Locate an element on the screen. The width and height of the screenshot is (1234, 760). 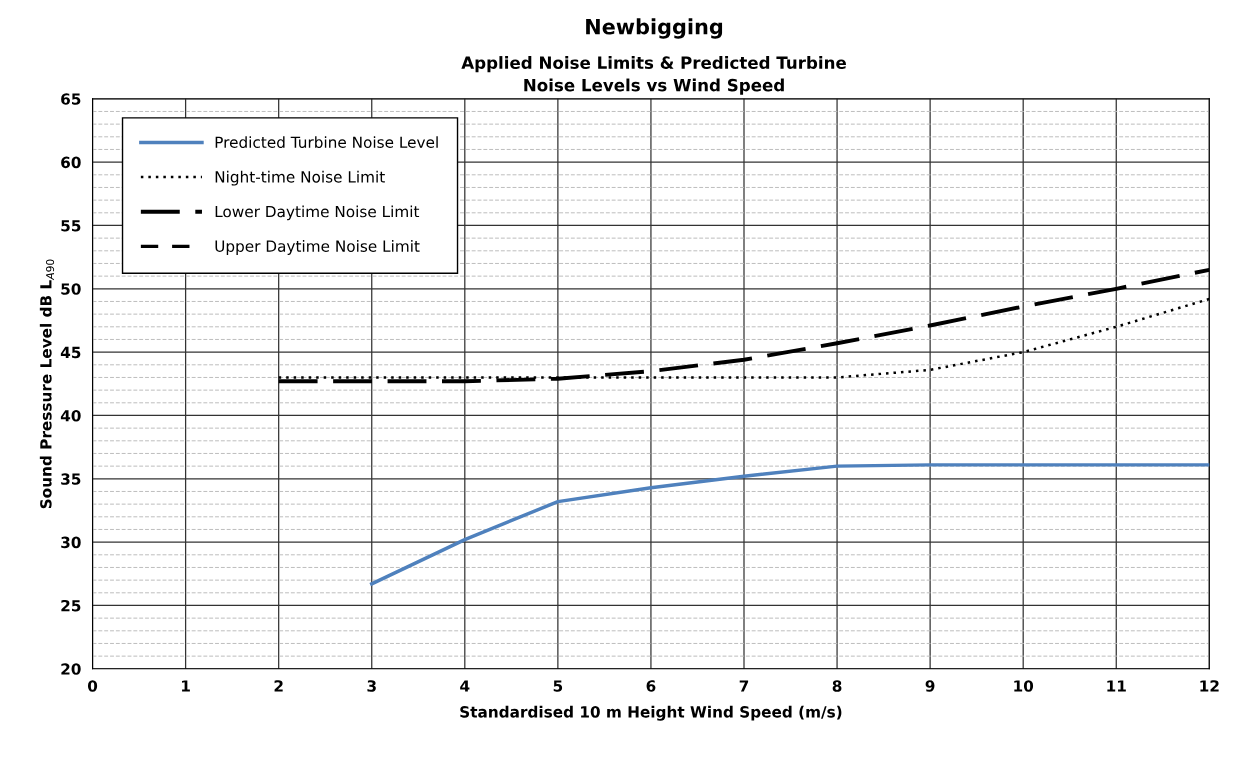
x-tick-label: 10 is located at coordinates (1024, 686).